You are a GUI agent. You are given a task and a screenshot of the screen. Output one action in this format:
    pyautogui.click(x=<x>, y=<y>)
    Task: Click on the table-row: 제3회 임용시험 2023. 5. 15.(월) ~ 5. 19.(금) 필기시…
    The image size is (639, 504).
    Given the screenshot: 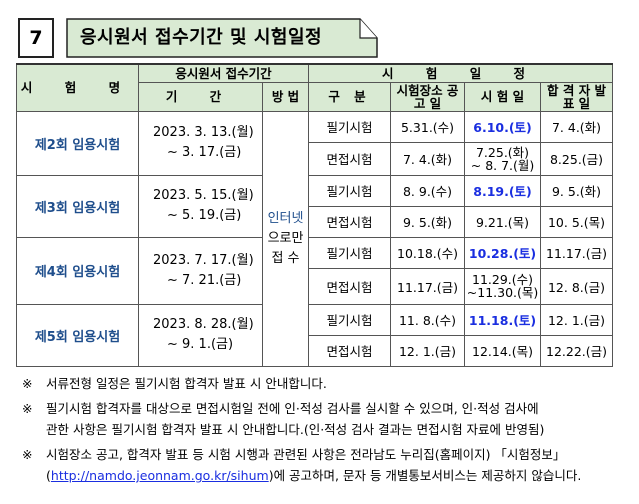 What is the action you would take?
    pyautogui.click(x=315, y=206)
    